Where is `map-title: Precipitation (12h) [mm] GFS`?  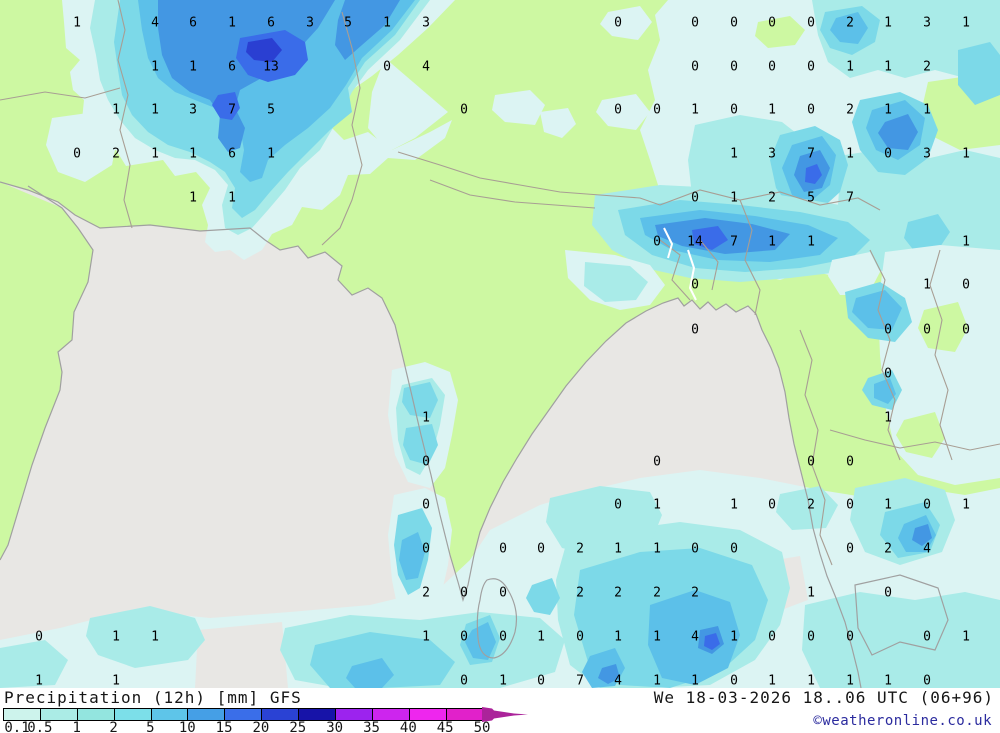
map-title: Precipitation (12h) [mm] GFS is located at coordinates (153, 697).